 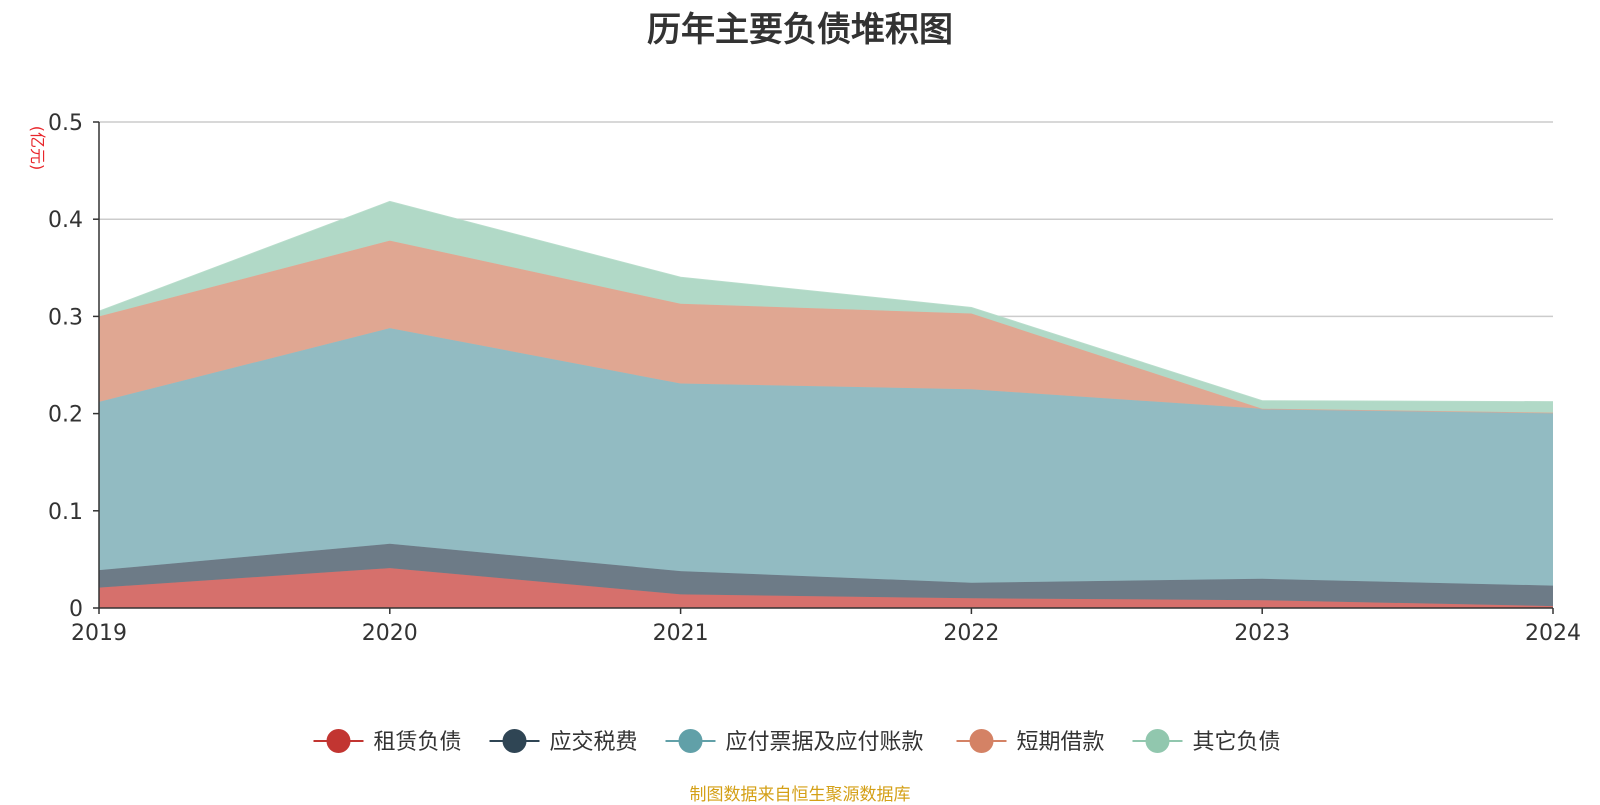 I want to click on y-tick-label: 0.5, so click(x=65, y=123).